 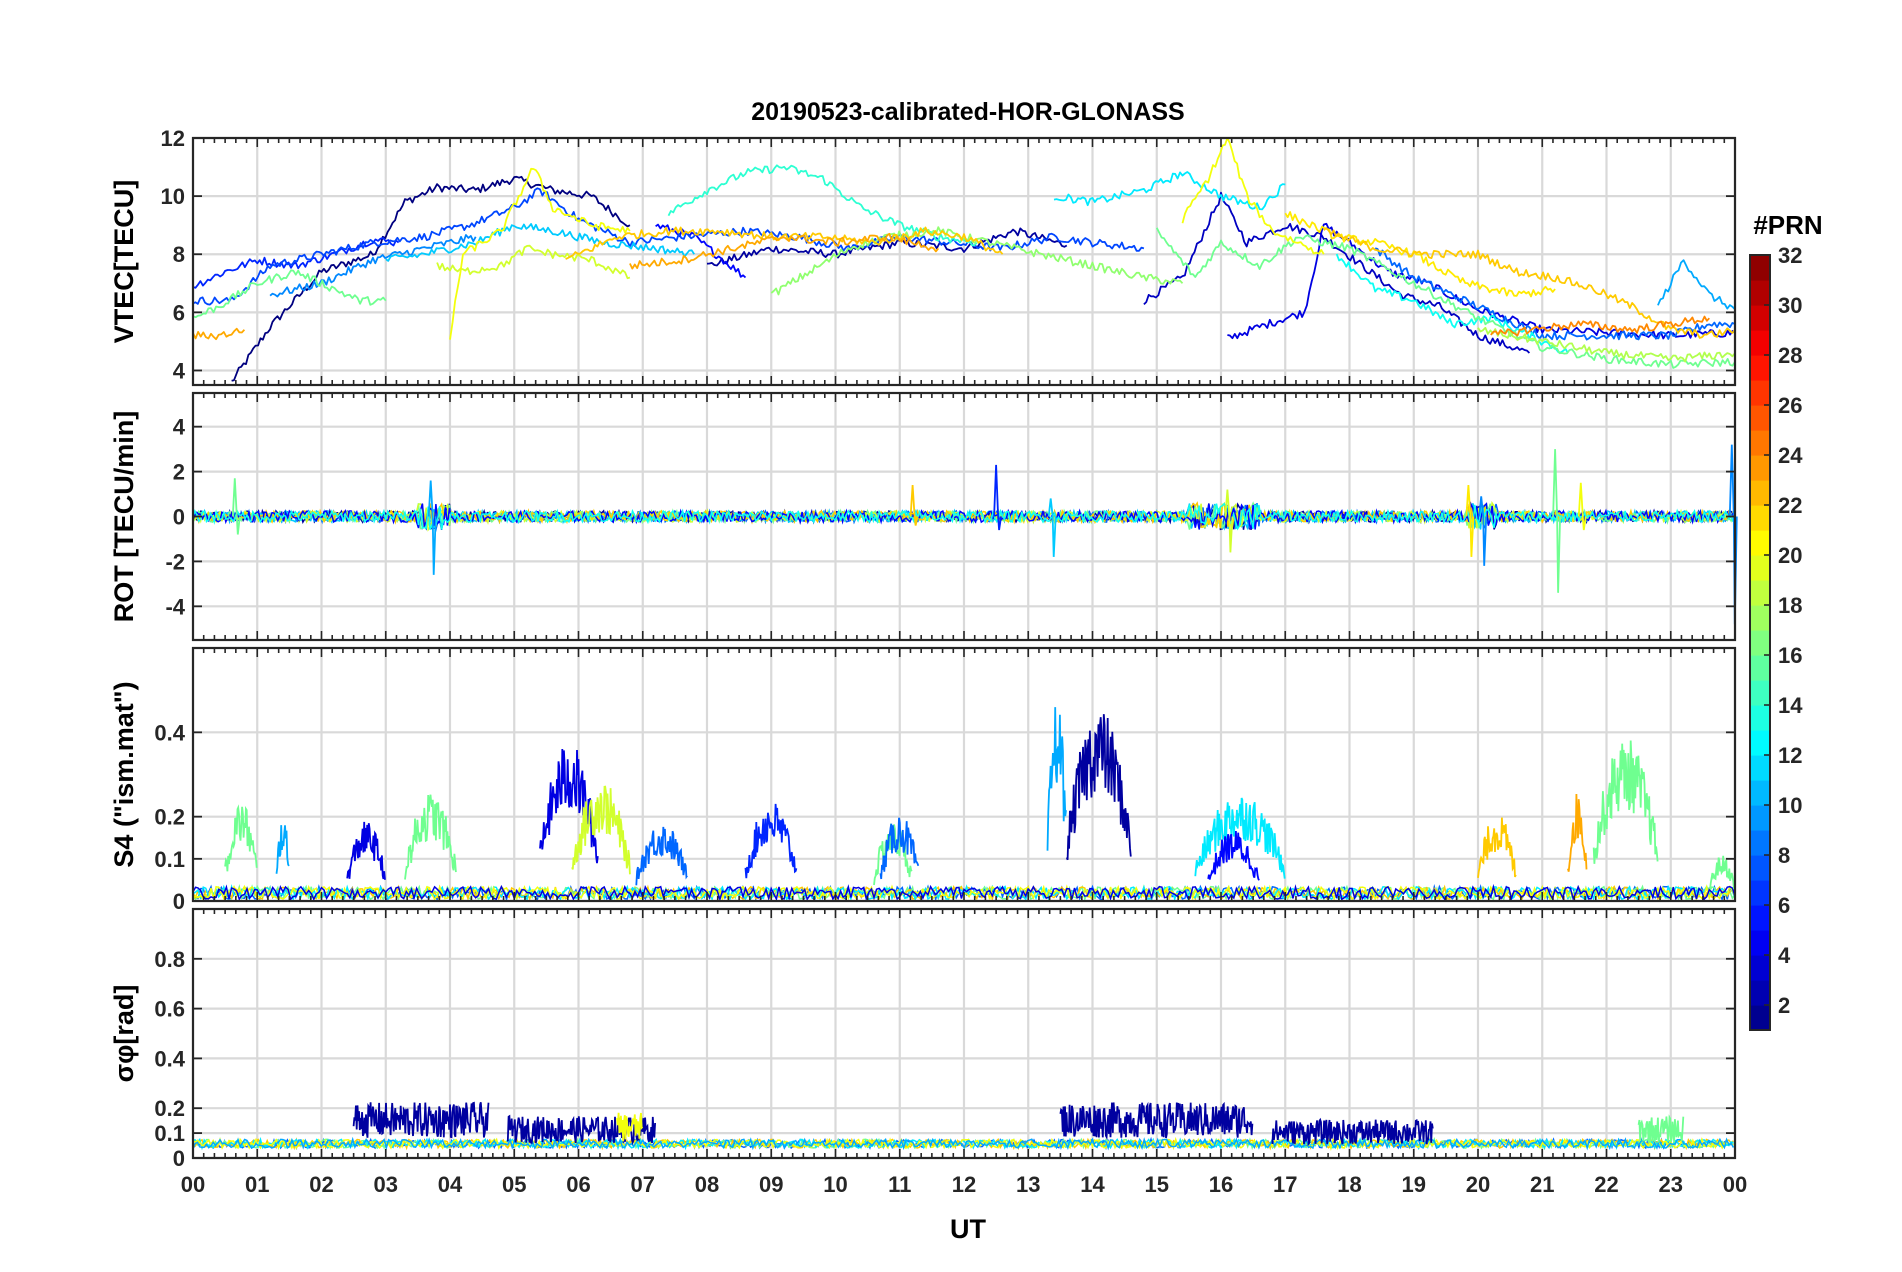 I want to click on colorbar-frame, so click(x=1760, y=642).